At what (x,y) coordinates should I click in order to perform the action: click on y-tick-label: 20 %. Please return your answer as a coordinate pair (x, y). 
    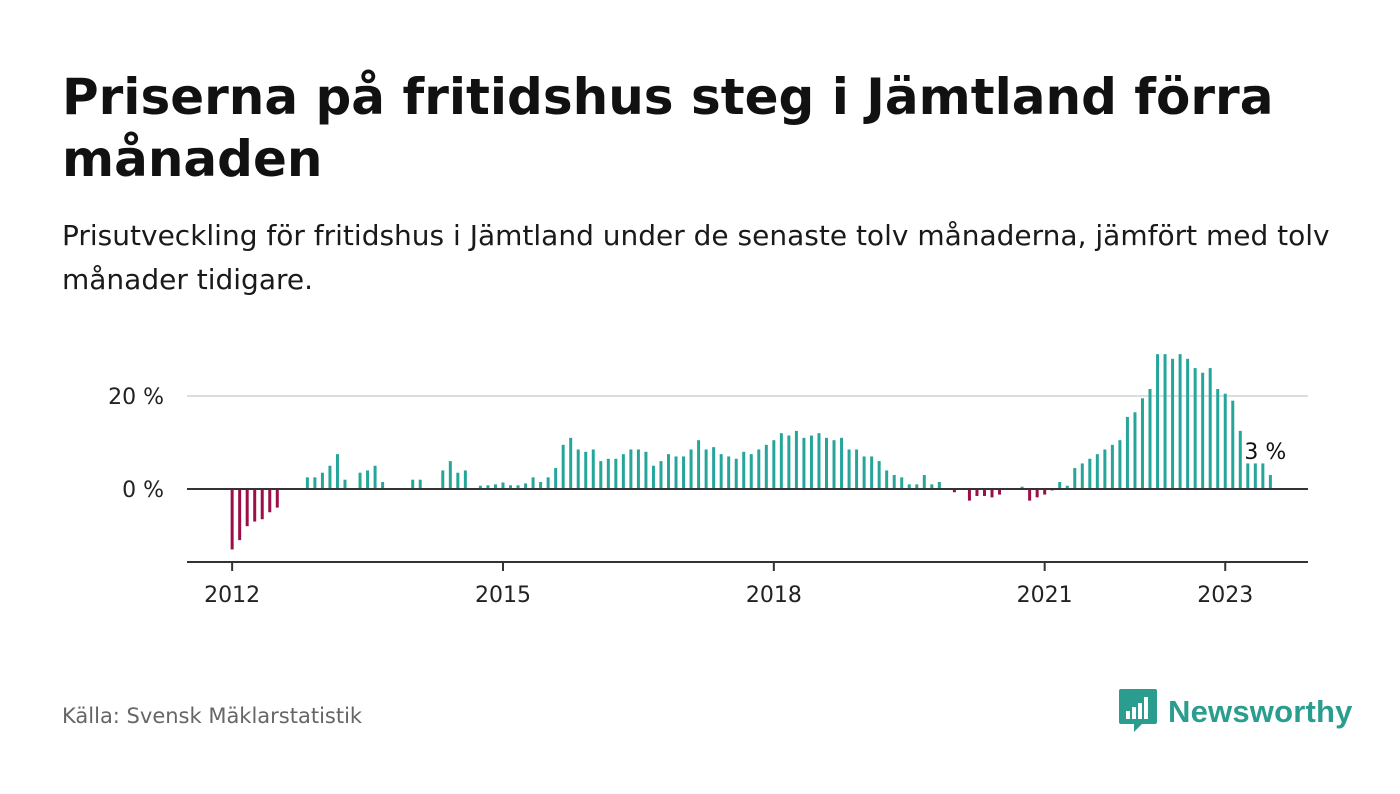
    Looking at the image, I should click on (136, 397).